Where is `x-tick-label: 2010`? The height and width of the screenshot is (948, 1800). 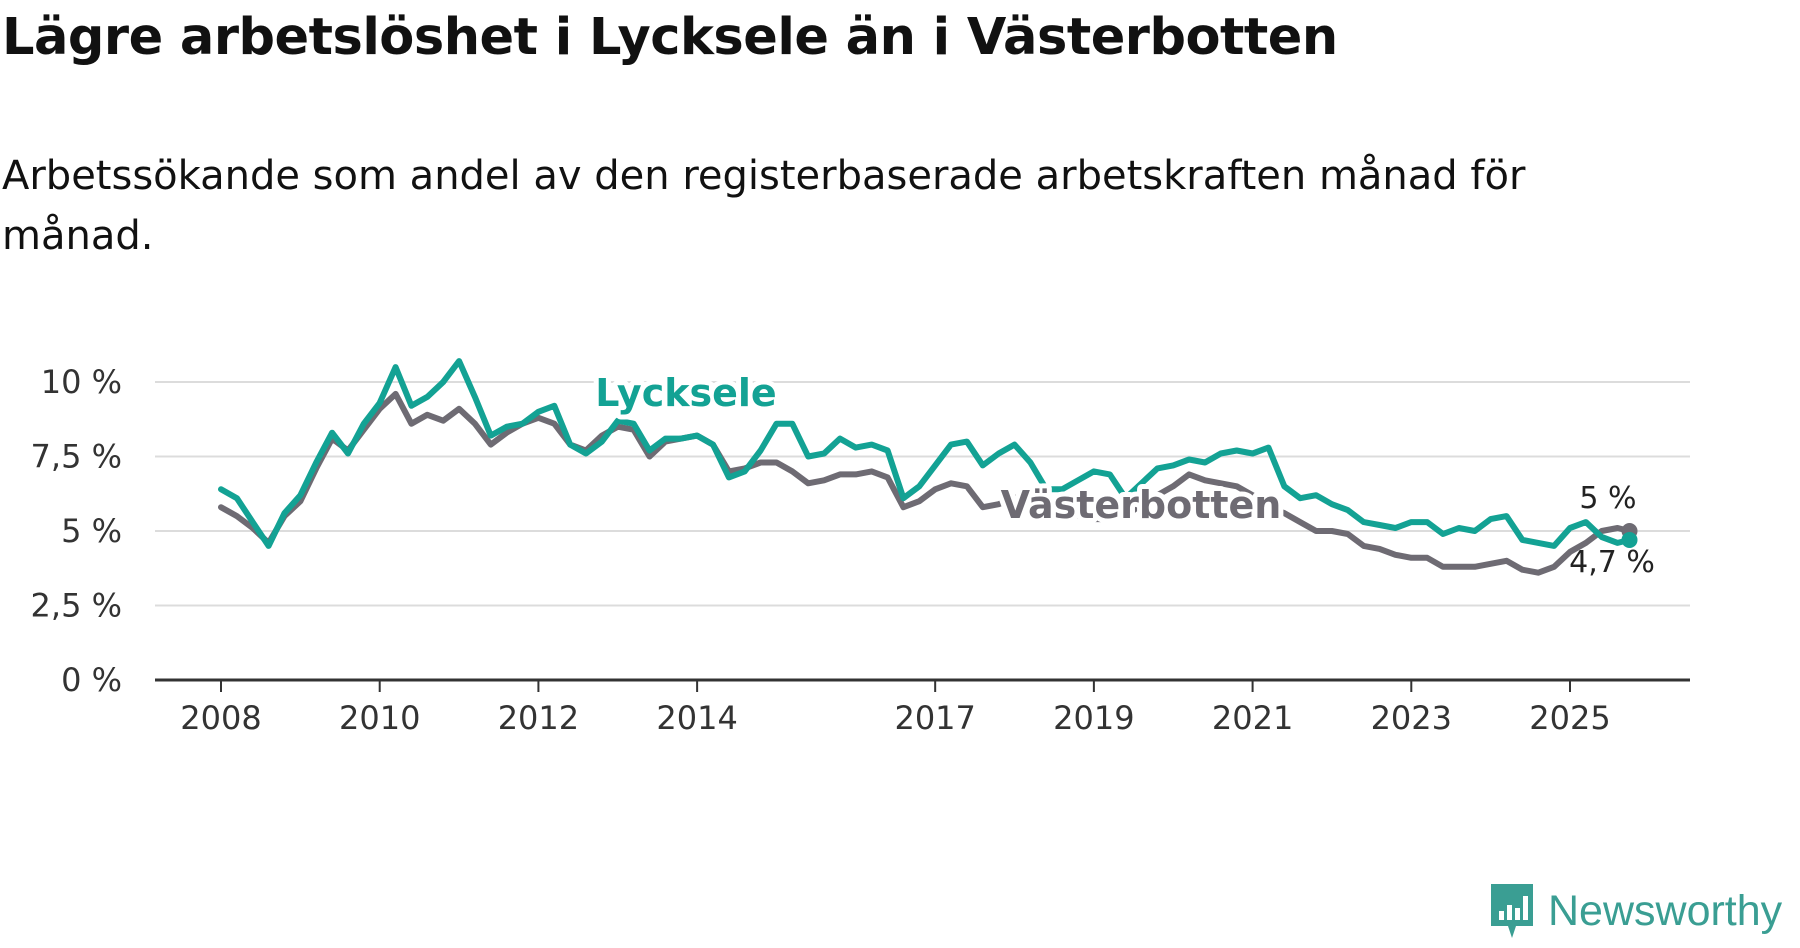
x-tick-label: 2010 is located at coordinates (379, 718).